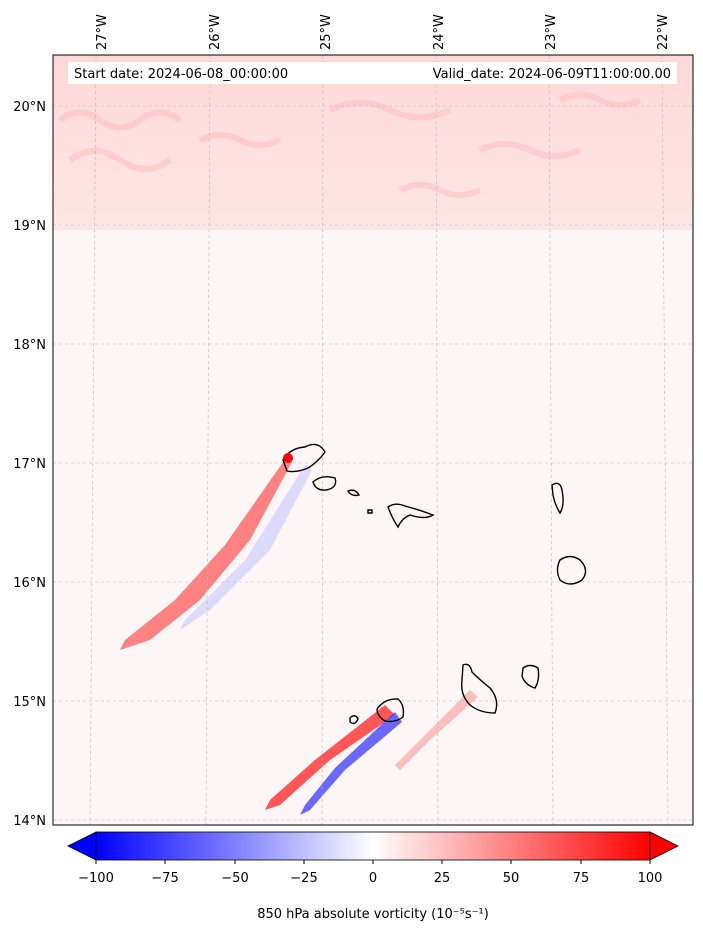  What do you see at coordinates (434, 584) in the screenshot?
I see `coastlines` at bounding box center [434, 584].